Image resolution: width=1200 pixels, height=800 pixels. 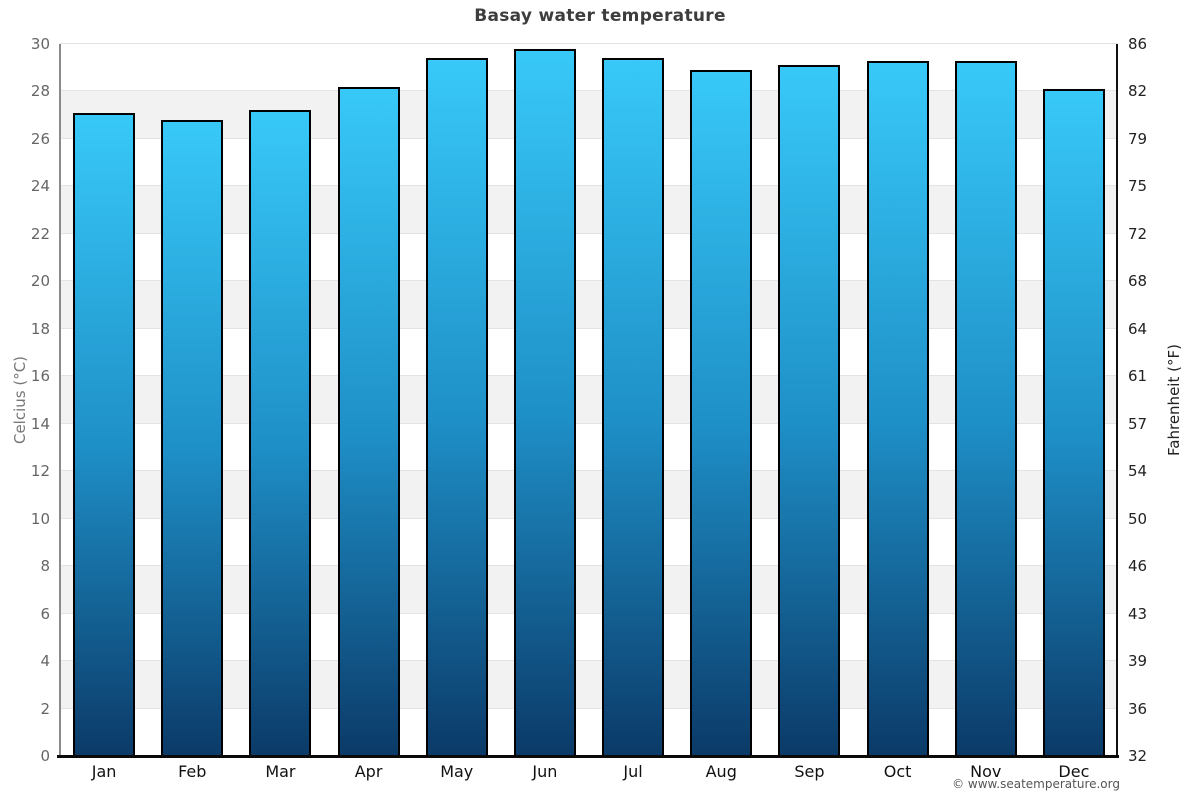 What do you see at coordinates (104, 434) in the screenshot?
I see `bar-jan` at bounding box center [104, 434].